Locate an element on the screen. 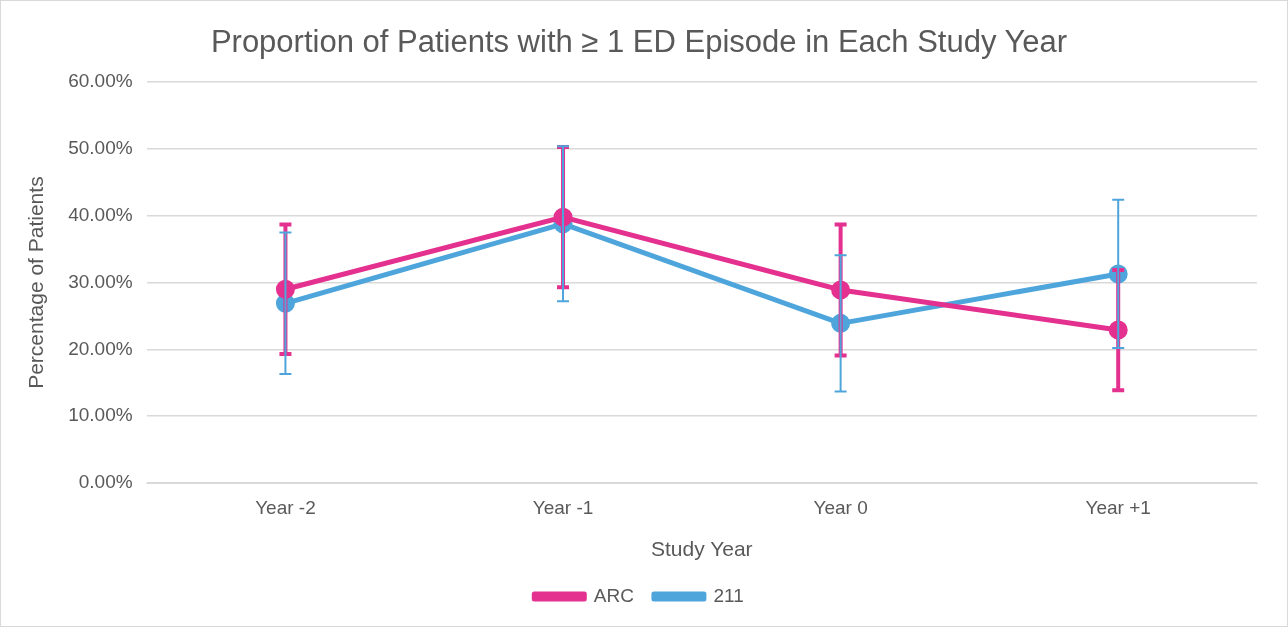 Image resolution: width=1288 pixels, height=627 pixels. y-tick-label: 0.00% is located at coordinates (105, 482).